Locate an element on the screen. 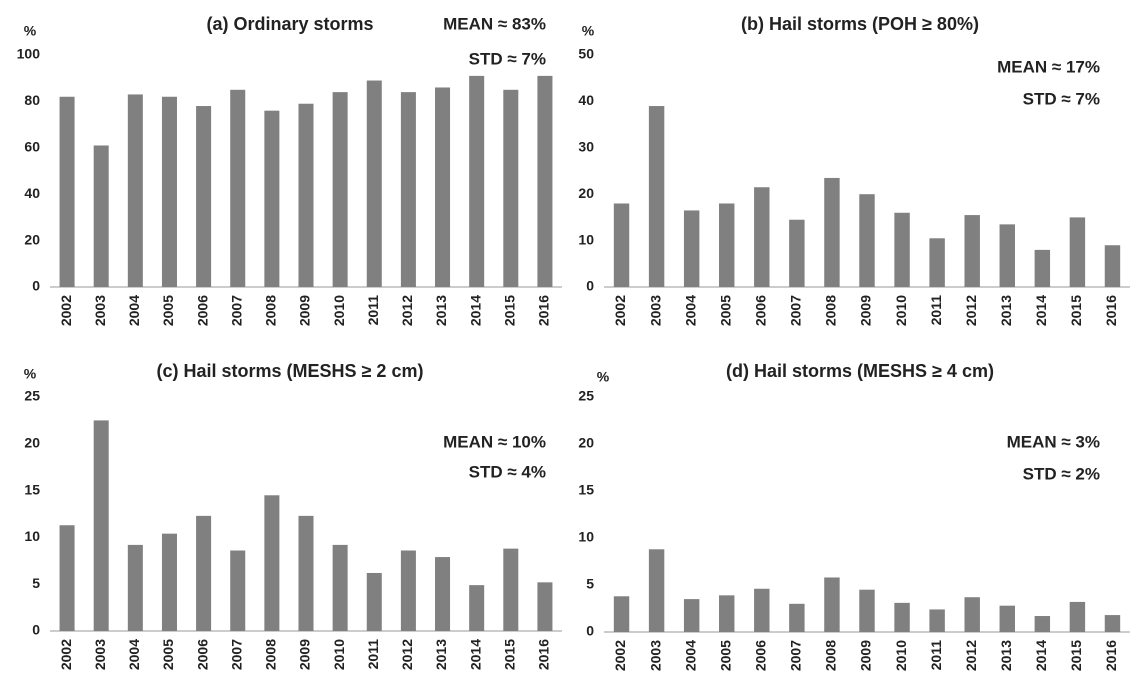 The image size is (1133, 690). x-tick-label: 2014 is located at coordinates (1041, 655).